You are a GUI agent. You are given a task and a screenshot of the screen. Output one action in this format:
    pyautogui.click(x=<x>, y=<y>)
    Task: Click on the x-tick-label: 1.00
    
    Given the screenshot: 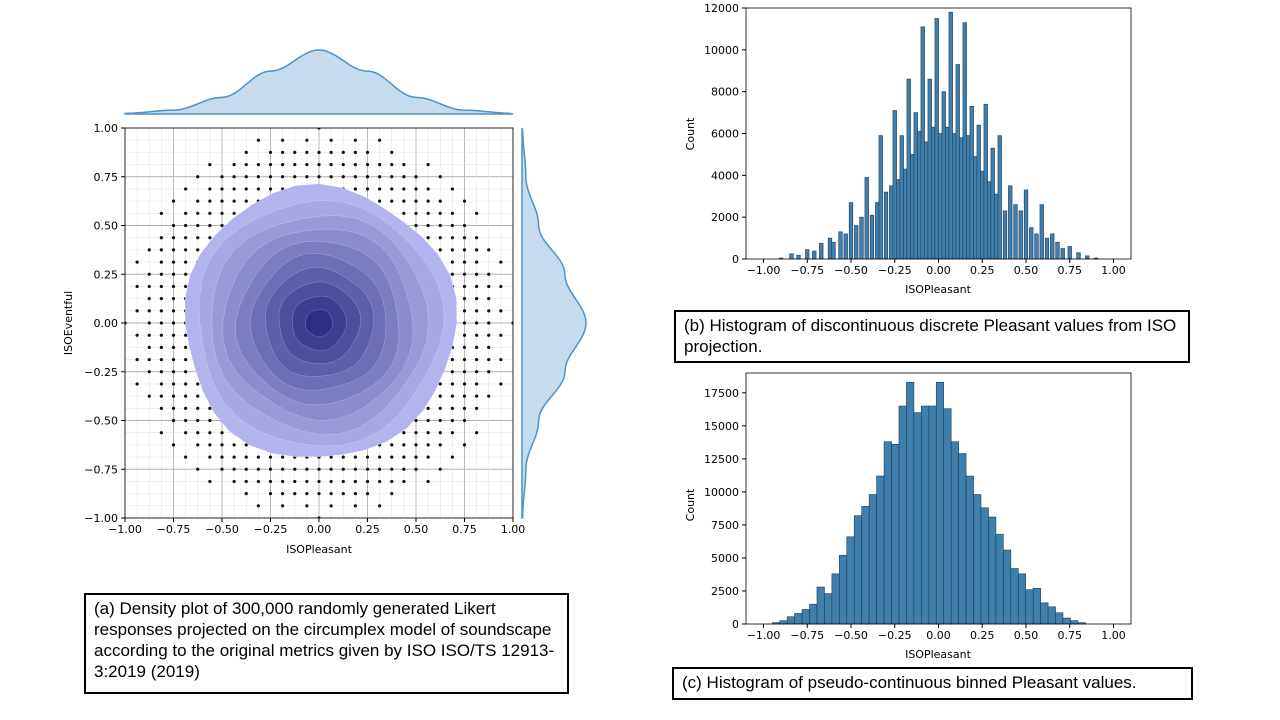 What is the action you would take?
    pyautogui.click(x=513, y=529)
    